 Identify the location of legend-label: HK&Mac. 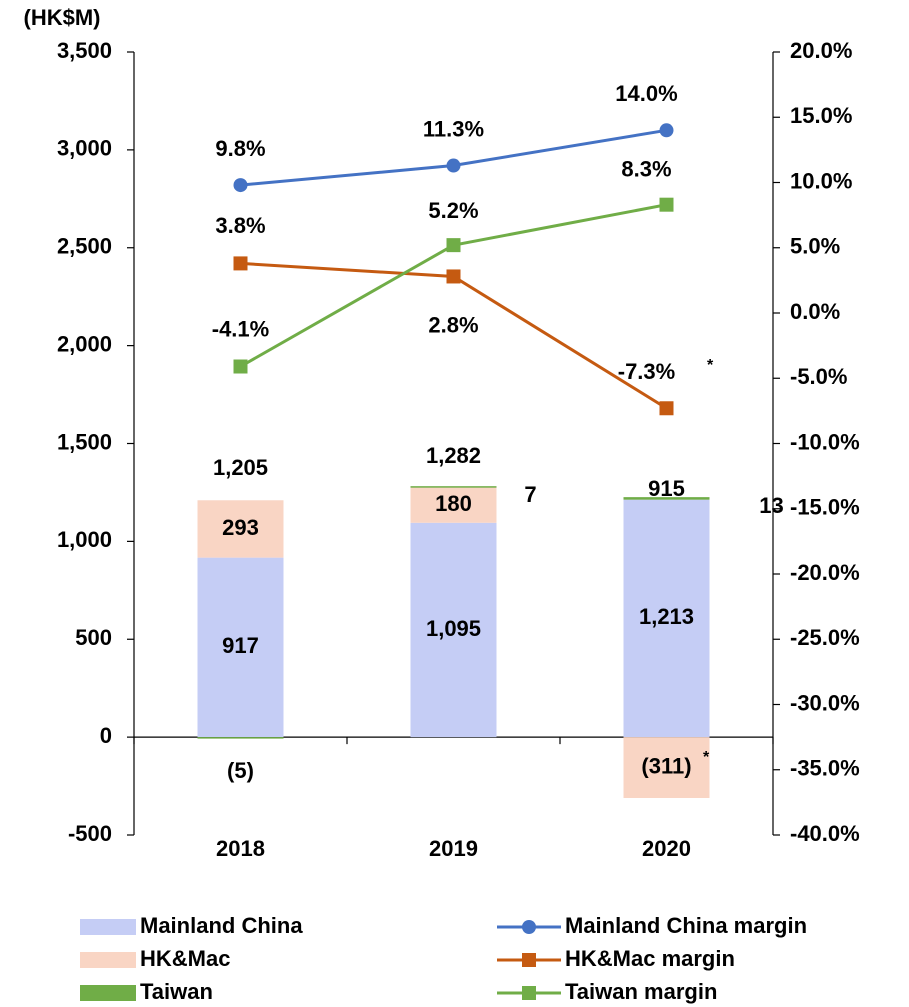
(185, 958).